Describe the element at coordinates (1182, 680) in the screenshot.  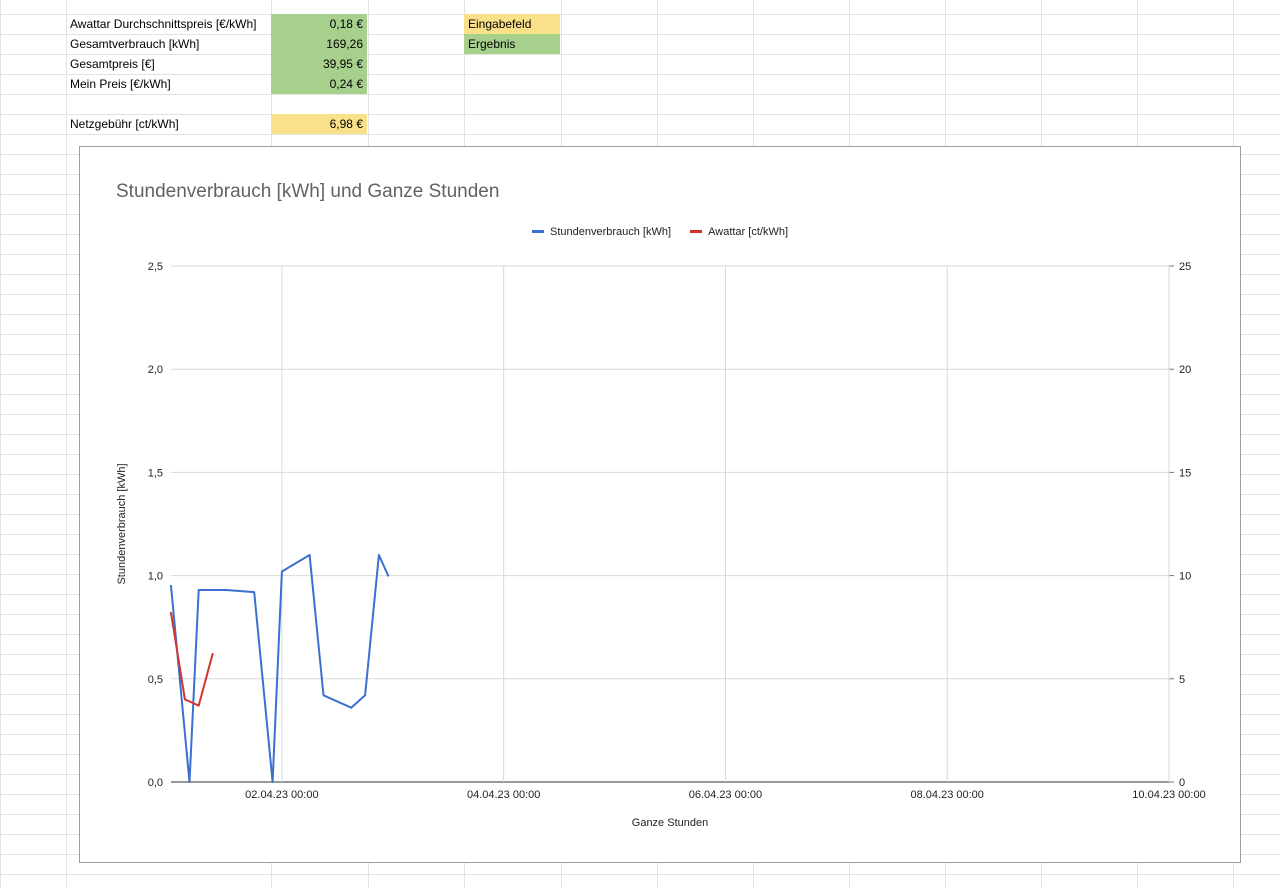
I see `y2-tick-label: 5` at that location.